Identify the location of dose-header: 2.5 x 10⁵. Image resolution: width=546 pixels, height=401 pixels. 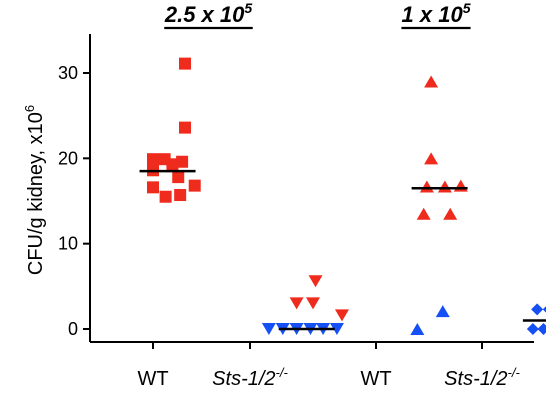
(208, 13).